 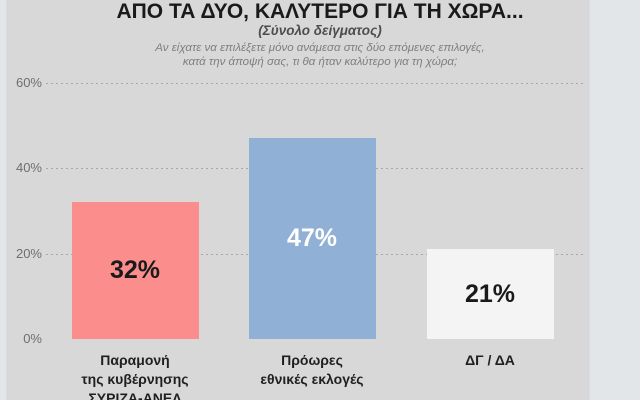 I want to click on category-label-3: ΔΓ / ΔΑ, so click(x=490, y=360).